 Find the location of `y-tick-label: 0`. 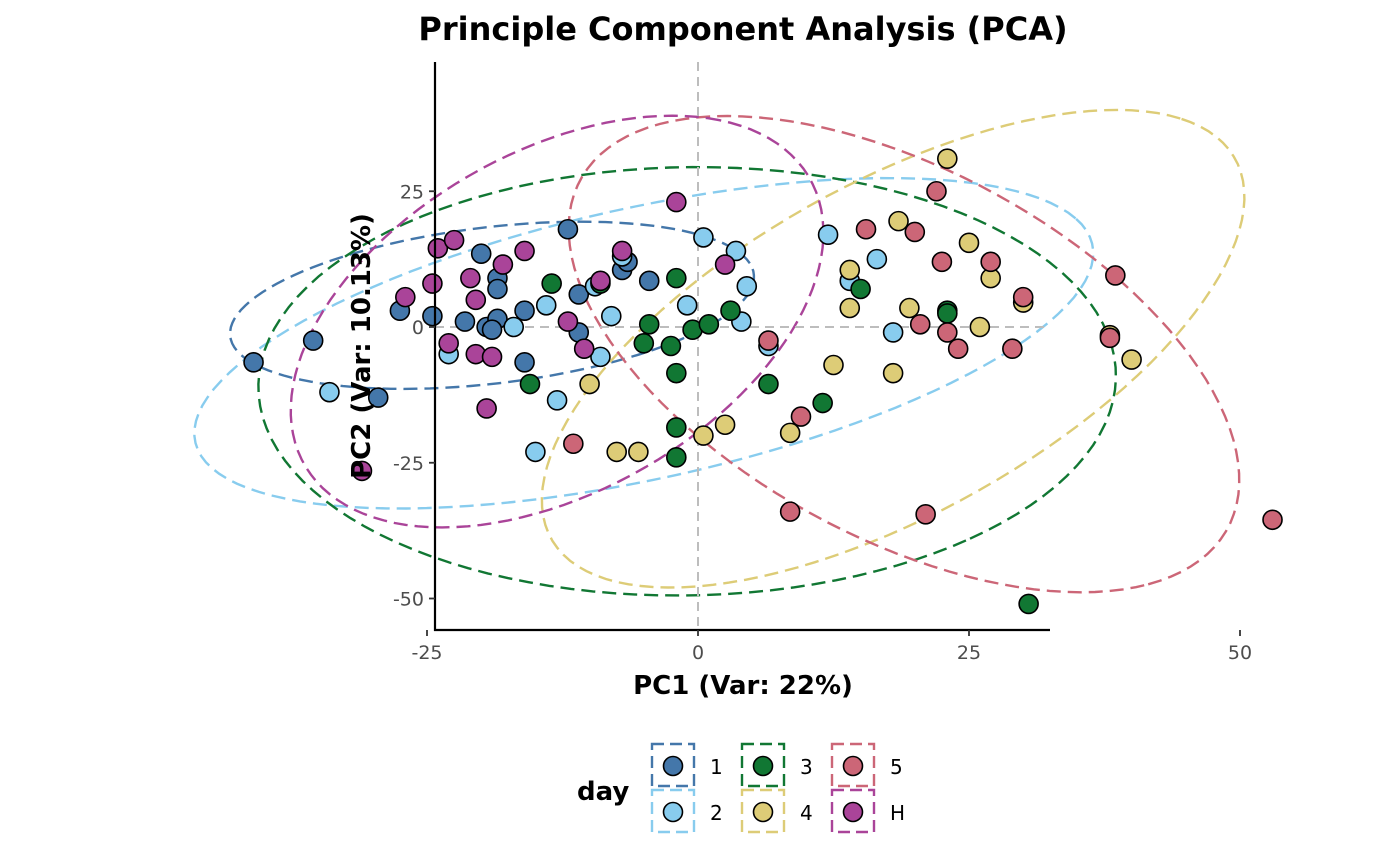

y-tick-label: 0 is located at coordinates (418, 328).